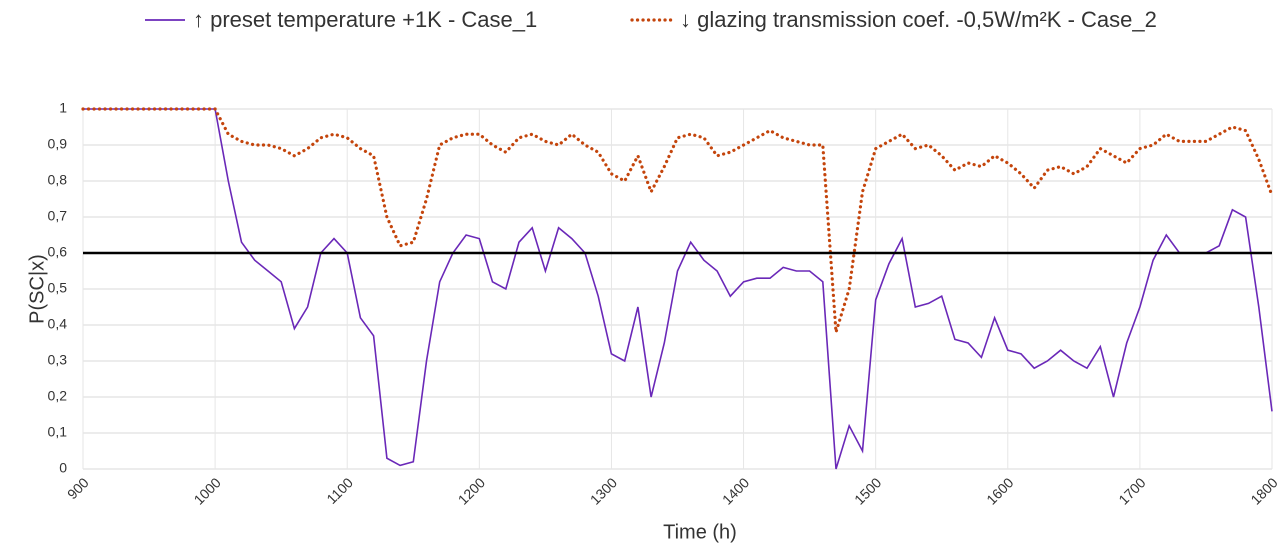 Image resolution: width=1284 pixels, height=548 pixels. I want to click on y-tick-label: 0,1, so click(58, 432).